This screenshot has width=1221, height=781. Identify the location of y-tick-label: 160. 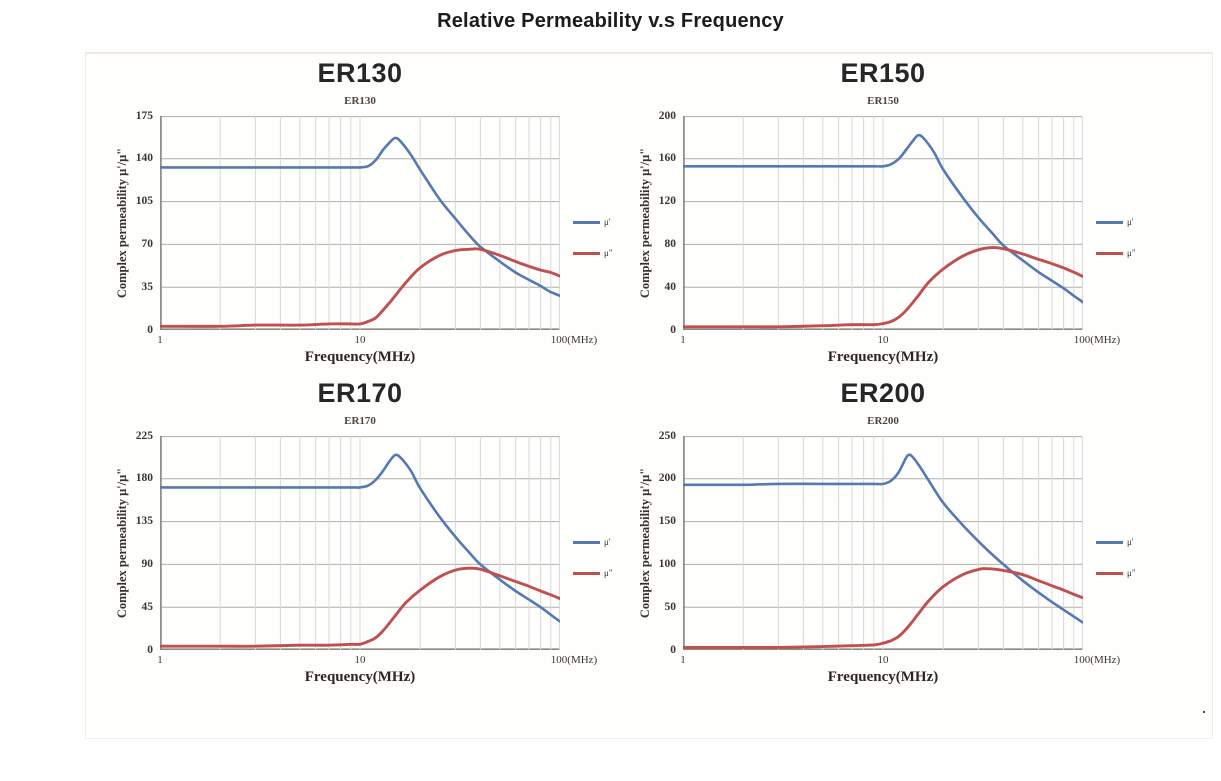
(667, 158).